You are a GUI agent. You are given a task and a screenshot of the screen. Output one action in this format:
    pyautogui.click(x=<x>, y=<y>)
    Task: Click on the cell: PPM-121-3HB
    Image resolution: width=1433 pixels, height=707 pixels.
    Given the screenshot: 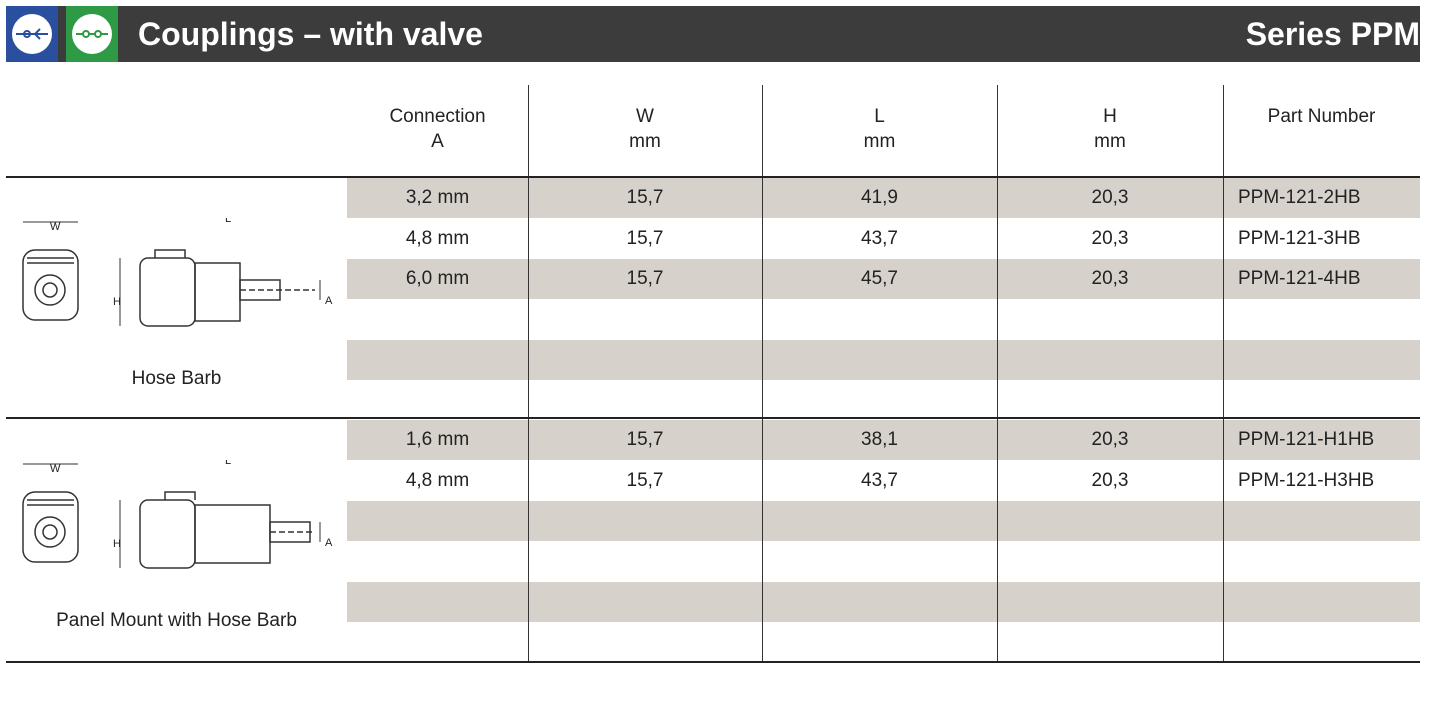 What is the action you would take?
    pyautogui.click(x=1299, y=238)
    